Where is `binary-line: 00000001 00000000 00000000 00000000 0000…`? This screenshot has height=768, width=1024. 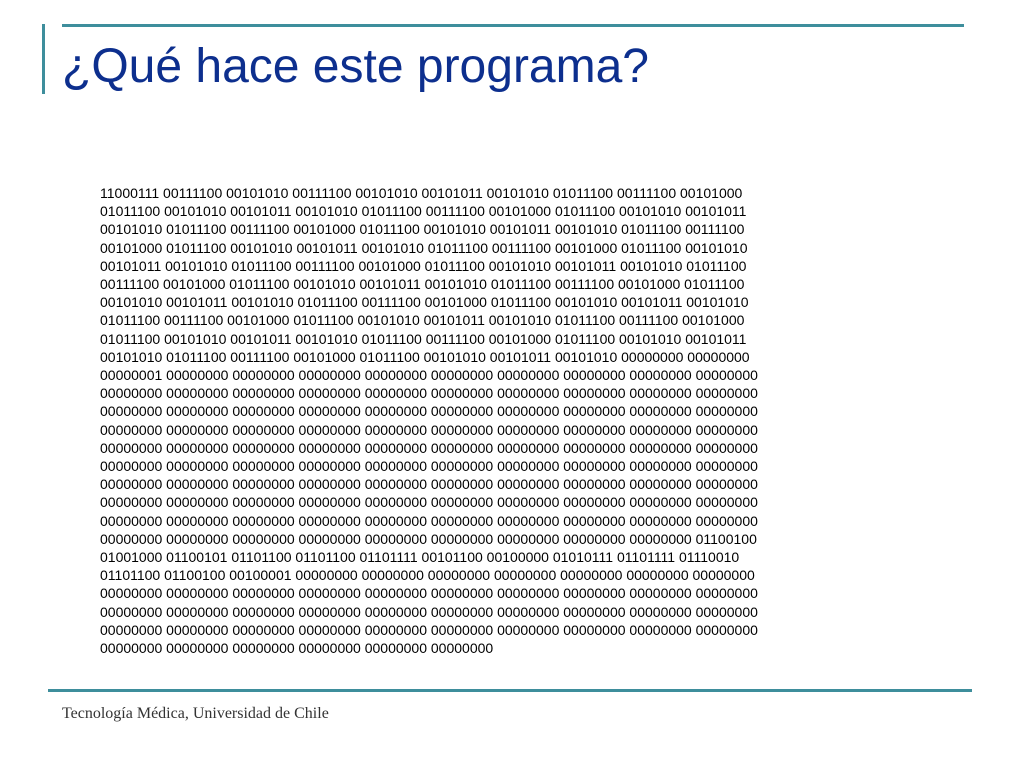 binary-line: 00000001 00000000 00000000 00000000 0000… is located at coordinates (429, 375).